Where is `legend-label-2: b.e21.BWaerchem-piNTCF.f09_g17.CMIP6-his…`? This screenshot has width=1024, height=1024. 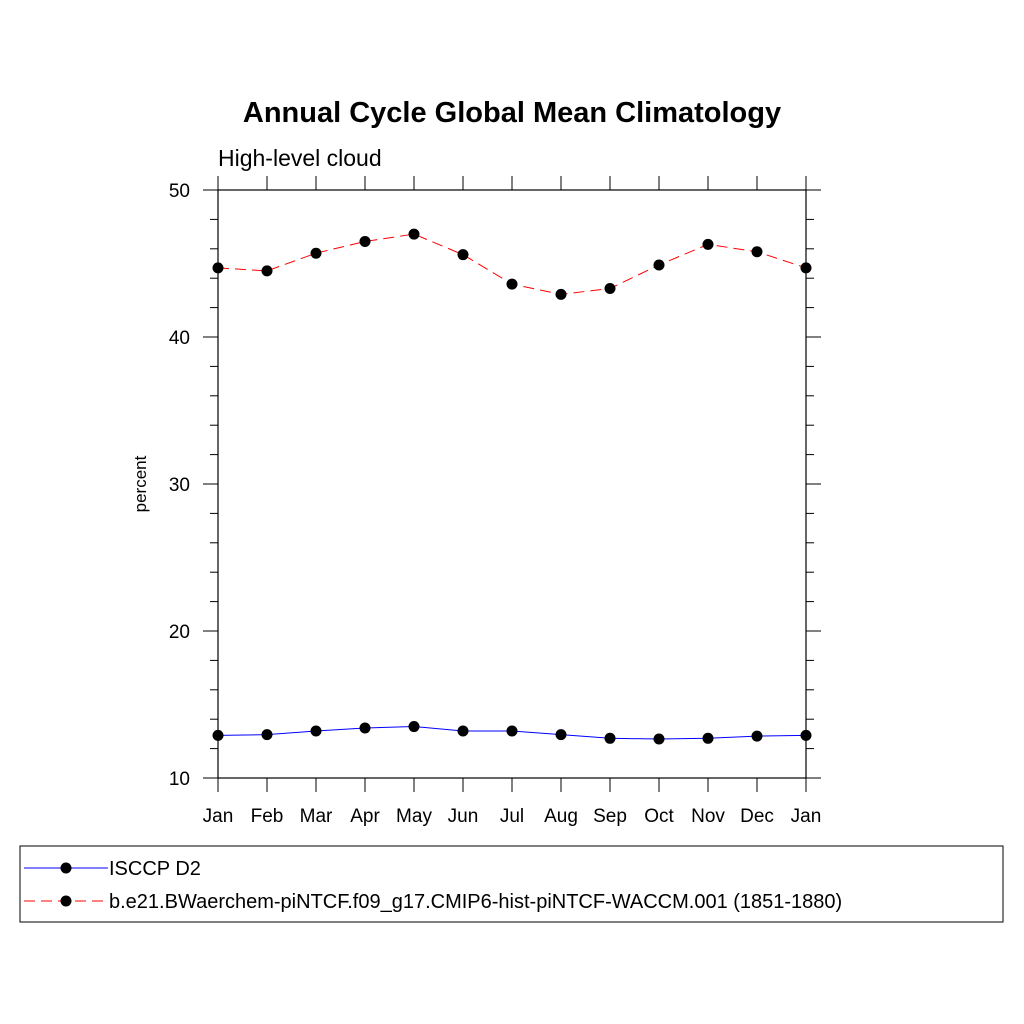
legend-label-2: b.e21.BWaerchem-piNTCF.f09_g17.CMIP6-his… is located at coordinates (475, 902).